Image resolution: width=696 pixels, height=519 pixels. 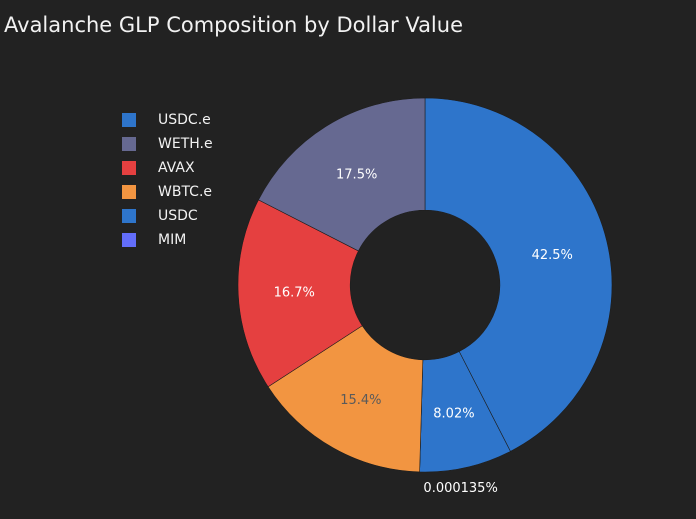 I want to click on legend-item-wbtc-e: WBTC.e, so click(x=167, y=192).